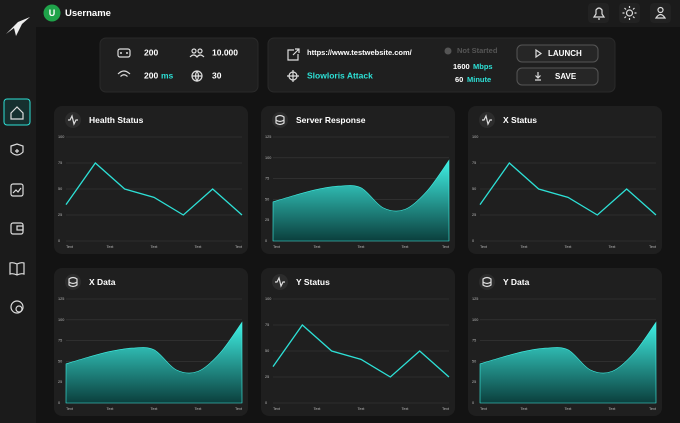  What do you see at coordinates (217, 75) in the screenshot?
I see `sites-count: 30` at bounding box center [217, 75].